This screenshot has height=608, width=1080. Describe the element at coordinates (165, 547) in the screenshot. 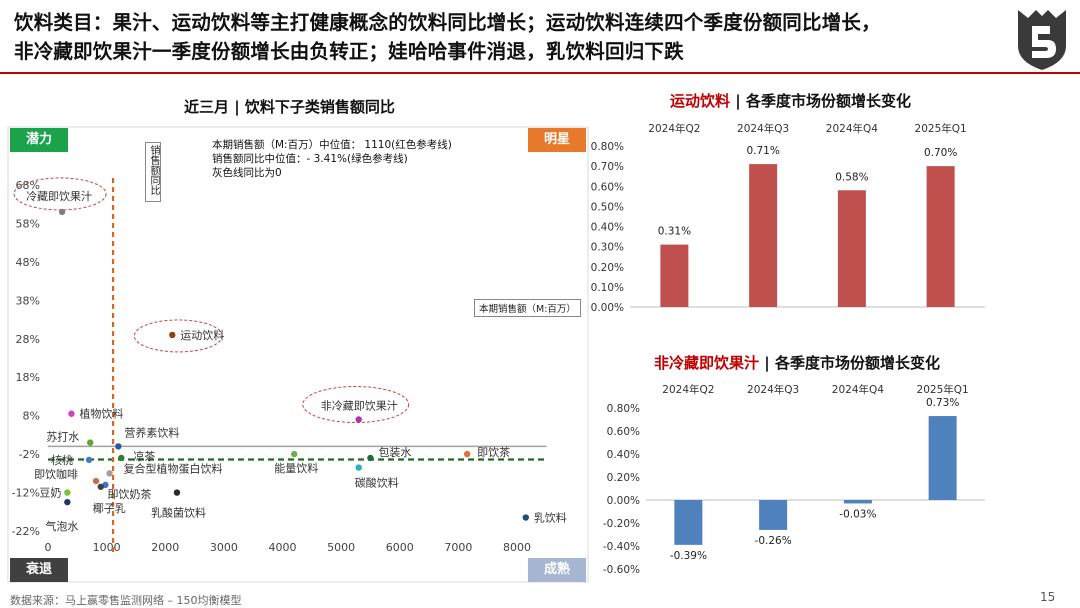

I see `x-tick-label: 2000` at that location.